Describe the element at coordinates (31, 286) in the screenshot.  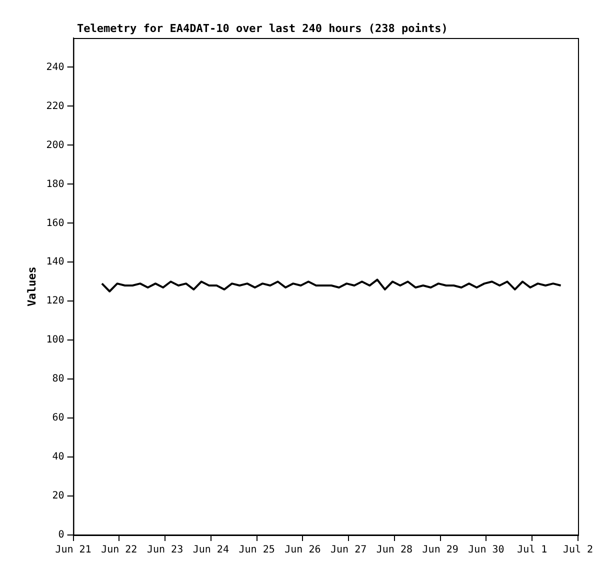
I see `y-axis-title: Values` at that location.